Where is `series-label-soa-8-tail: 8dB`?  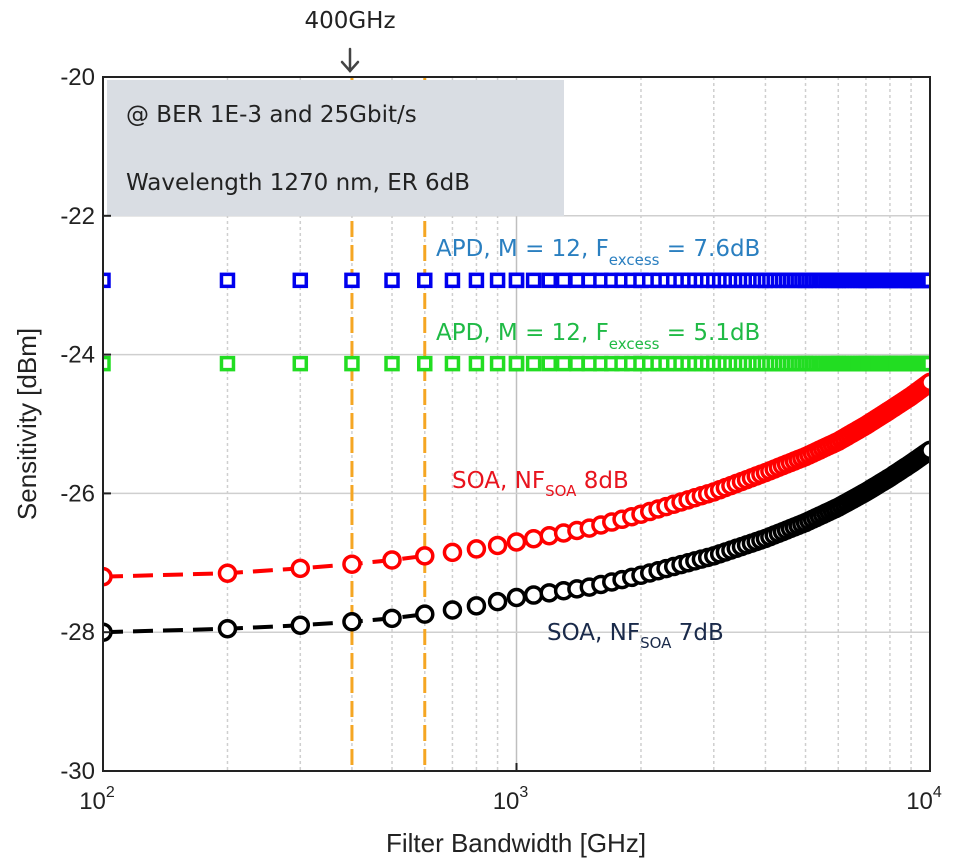
series-label-soa-8-tail: 8dB is located at coordinates (602, 481).